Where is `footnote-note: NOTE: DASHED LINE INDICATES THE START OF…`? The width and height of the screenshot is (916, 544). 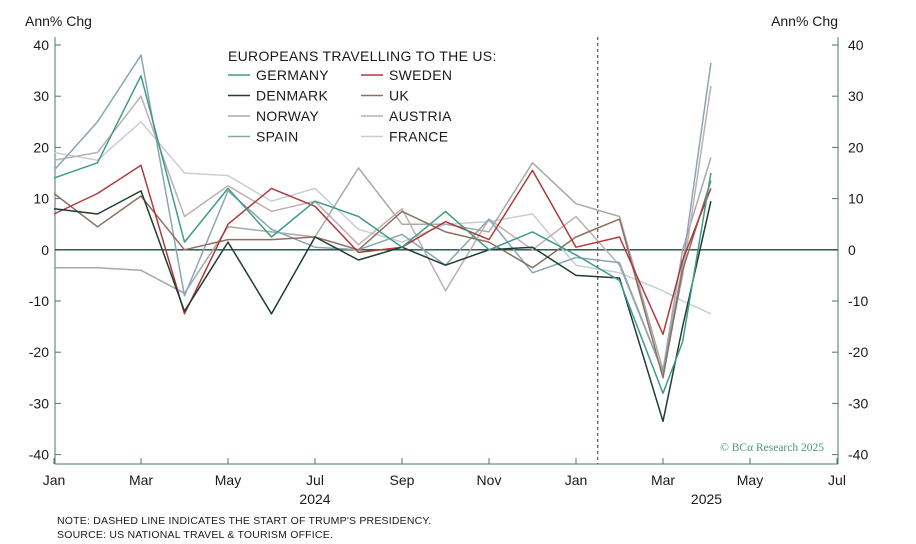 footnote-note: NOTE: DASHED LINE INDICATES THE START OF… is located at coordinates (244, 521).